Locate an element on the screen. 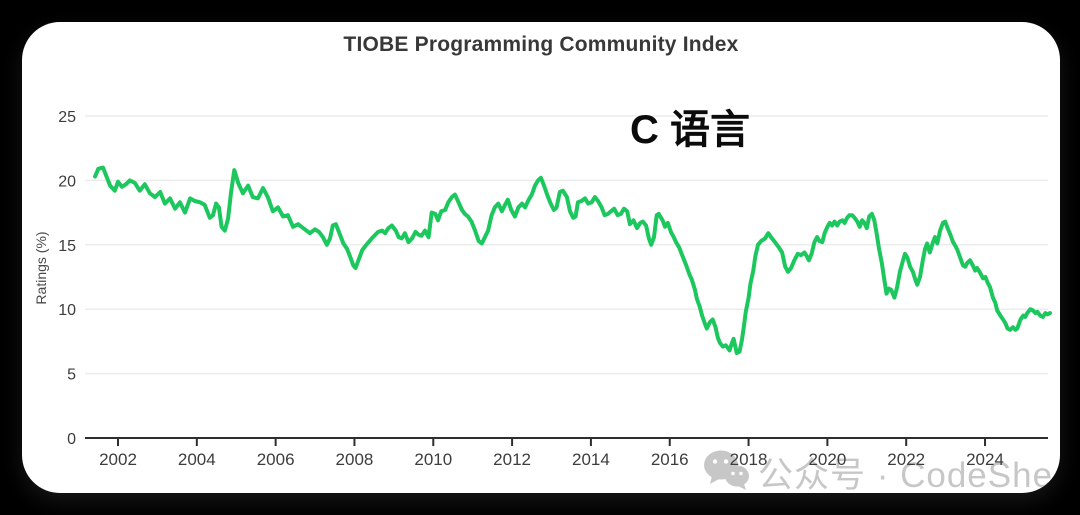  x-tick-label: 2002 is located at coordinates (118, 459).